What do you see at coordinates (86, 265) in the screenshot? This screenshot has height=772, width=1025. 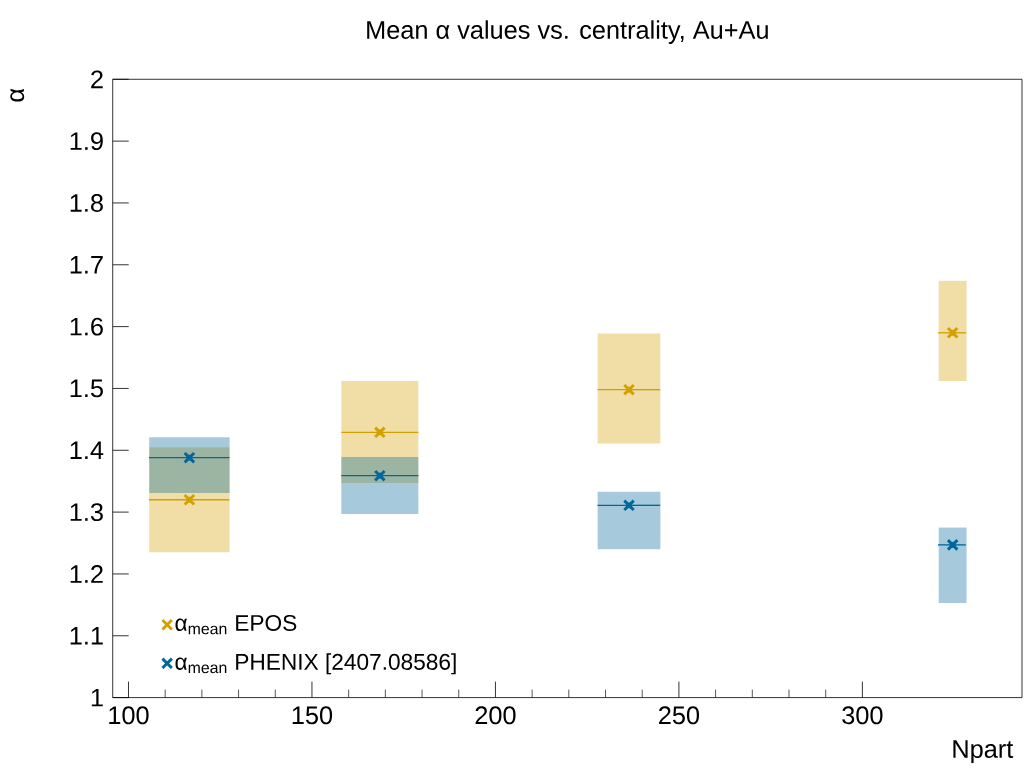 I see `y-tick-label: 1.7` at bounding box center [86, 265].